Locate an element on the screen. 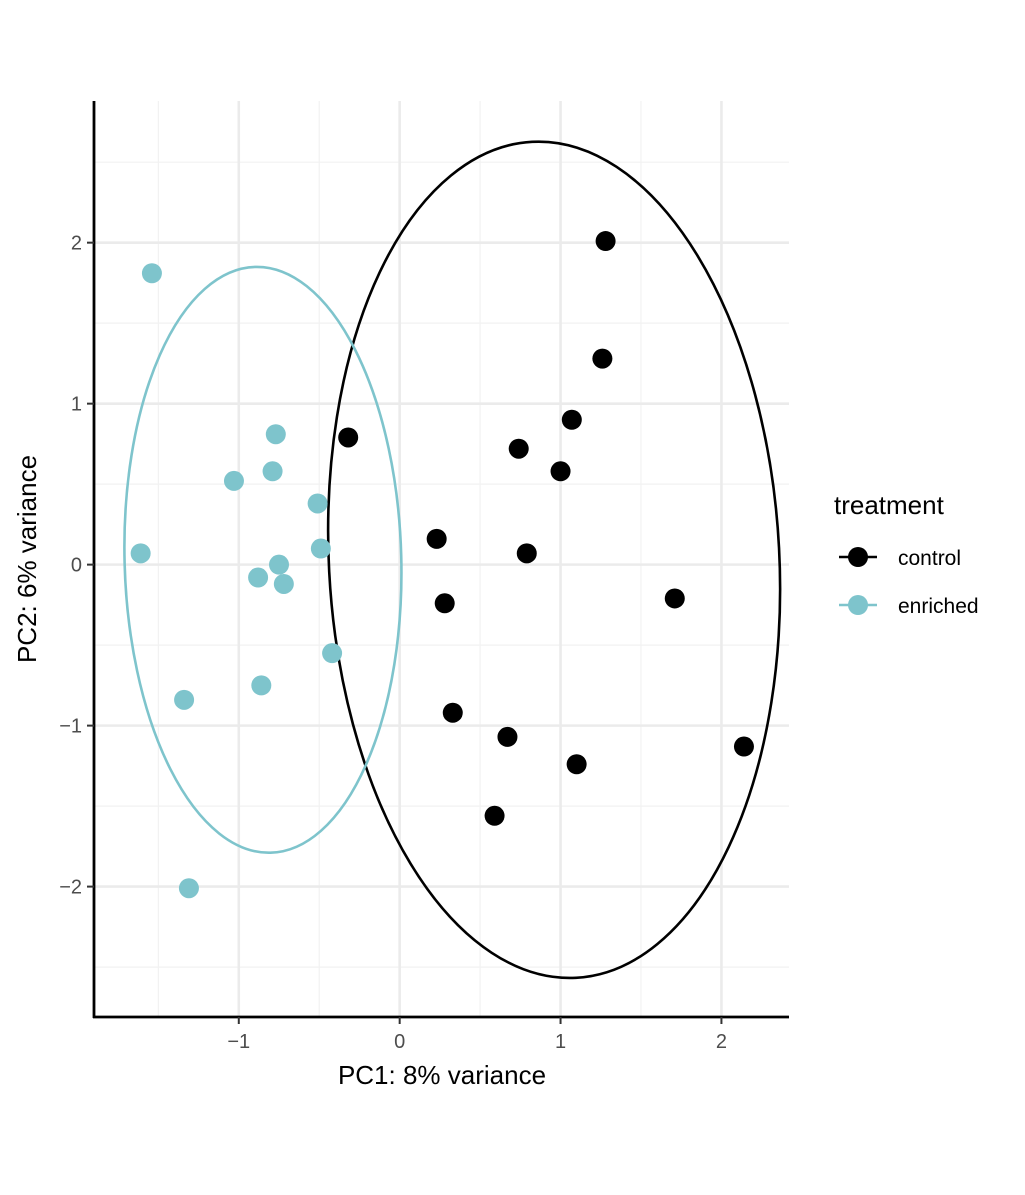 This screenshot has width=1025, height=1195. x-tick-label: 0 is located at coordinates (399, 1042).